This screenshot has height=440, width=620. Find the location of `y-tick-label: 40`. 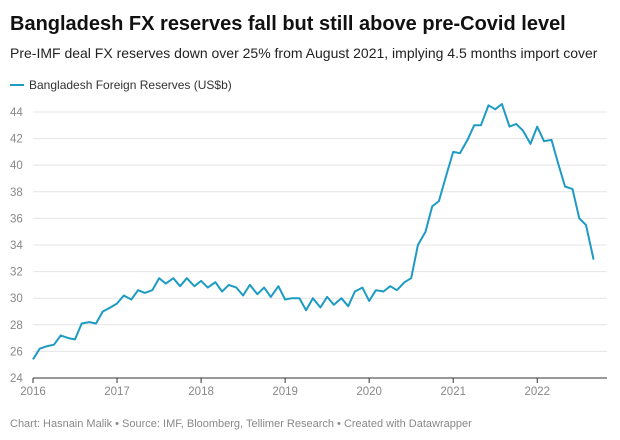

y-tick-label: 40 is located at coordinates (16, 166).